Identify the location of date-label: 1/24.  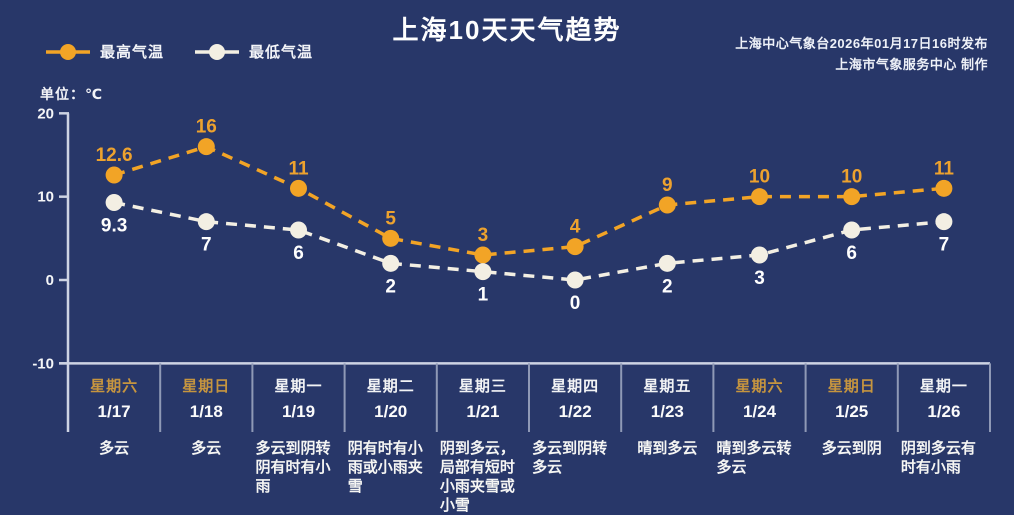
(759, 411).